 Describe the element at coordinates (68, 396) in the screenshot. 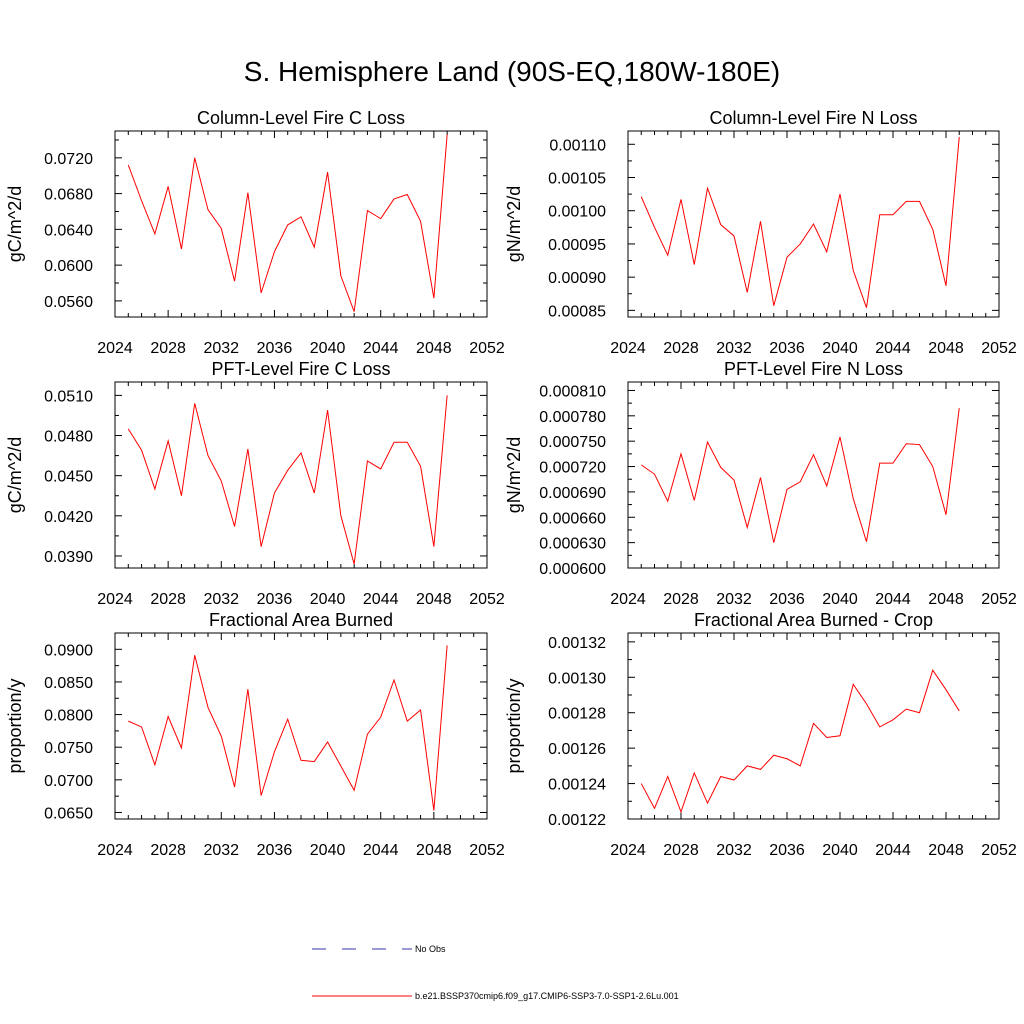

I see `y-tick-label: 0.0510` at that location.